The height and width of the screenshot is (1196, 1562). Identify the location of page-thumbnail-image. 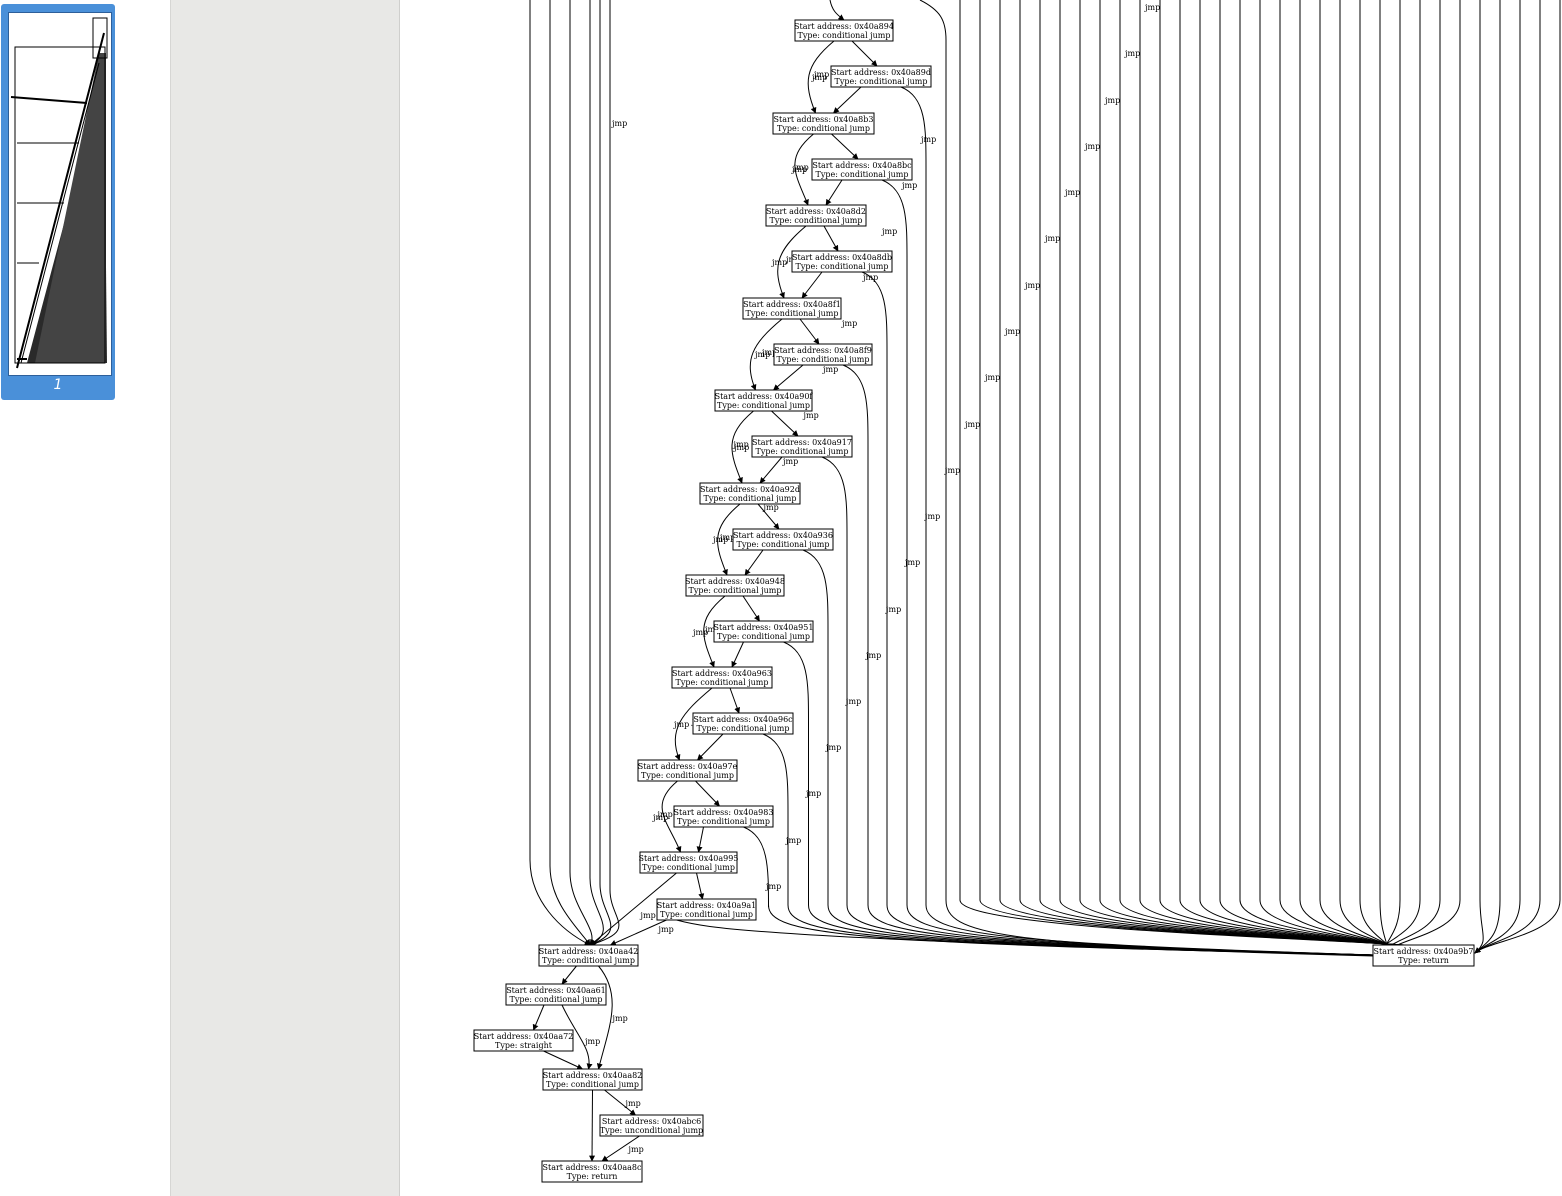
(60, 194).